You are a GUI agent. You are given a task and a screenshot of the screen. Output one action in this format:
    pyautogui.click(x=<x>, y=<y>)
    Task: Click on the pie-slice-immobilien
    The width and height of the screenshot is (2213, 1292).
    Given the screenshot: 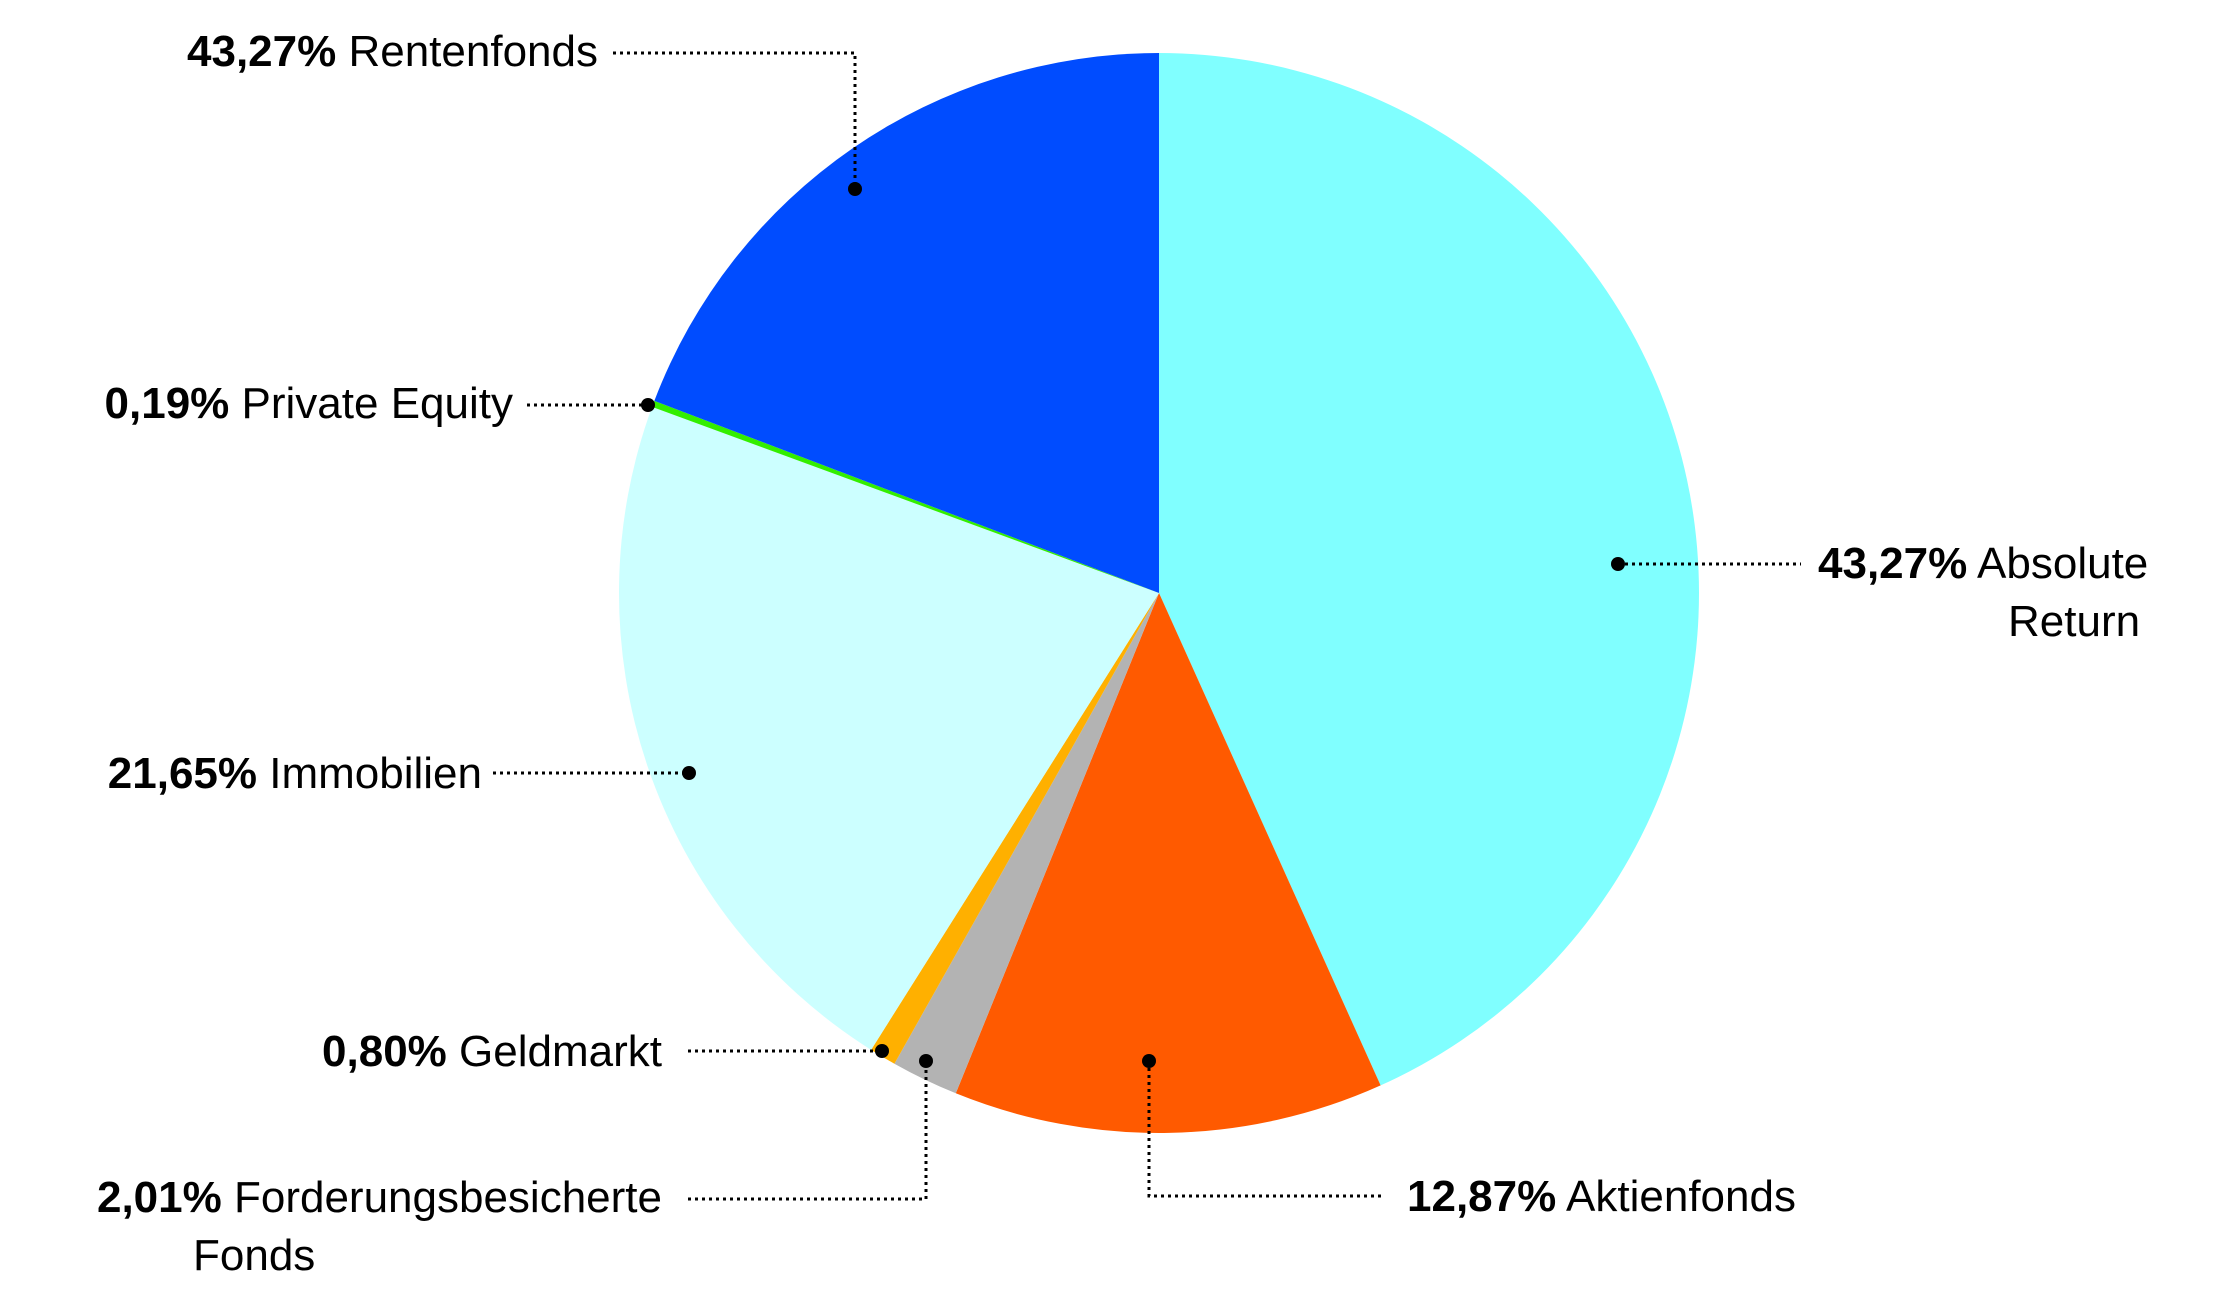 What is the action you would take?
    pyautogui.click(x=888, y=728)
    